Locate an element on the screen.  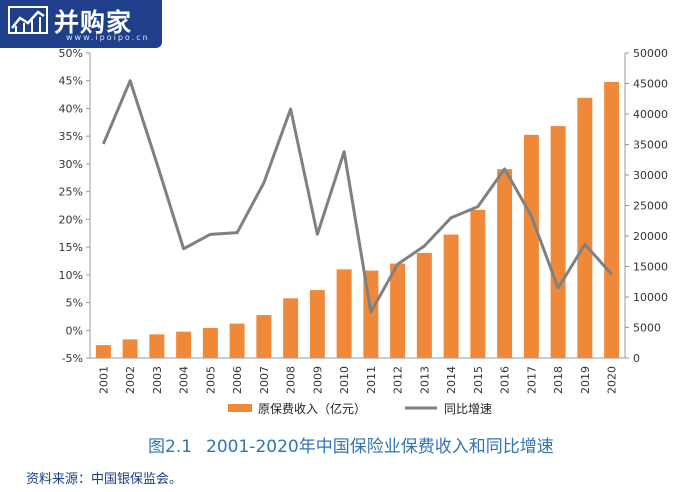
y-right-tick-label: 20000 is located at coordinates (650, 236).